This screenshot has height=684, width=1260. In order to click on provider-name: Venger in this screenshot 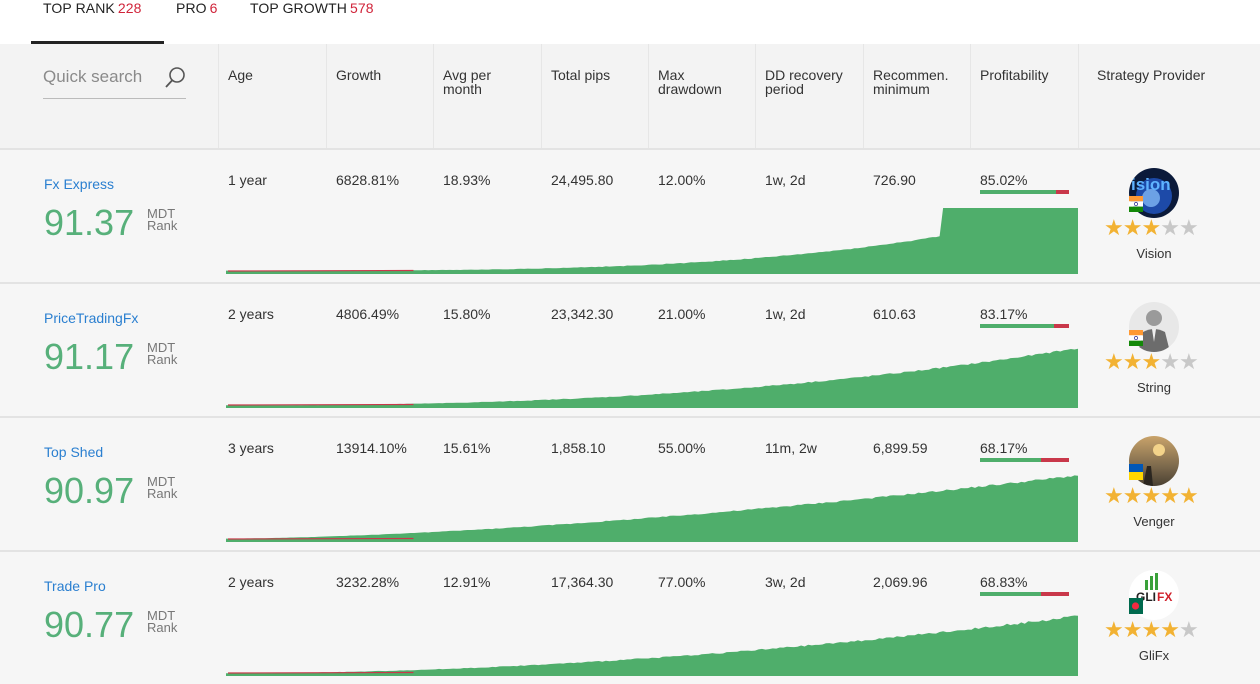, I will do `click(1154, 521)`.